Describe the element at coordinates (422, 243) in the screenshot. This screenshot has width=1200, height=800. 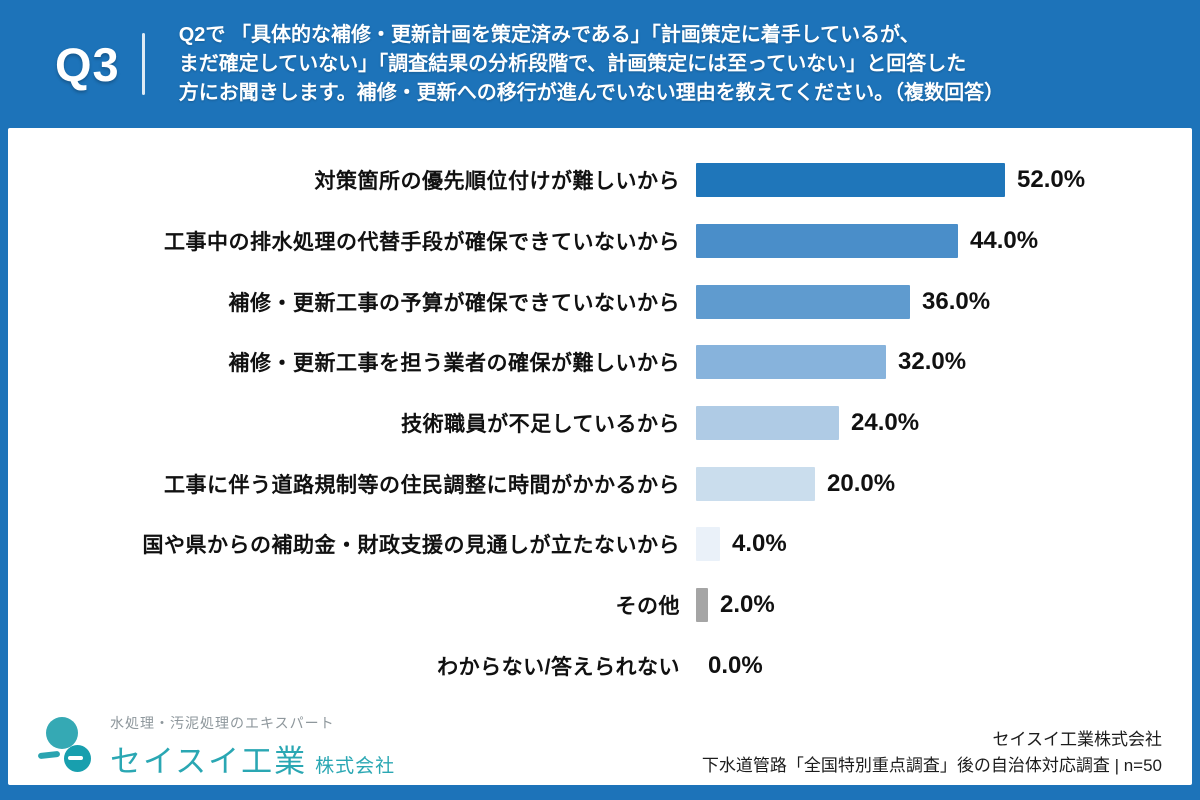
I see `category-label: 工事中の排水処理の代替手段が確保できていないから` at that location.